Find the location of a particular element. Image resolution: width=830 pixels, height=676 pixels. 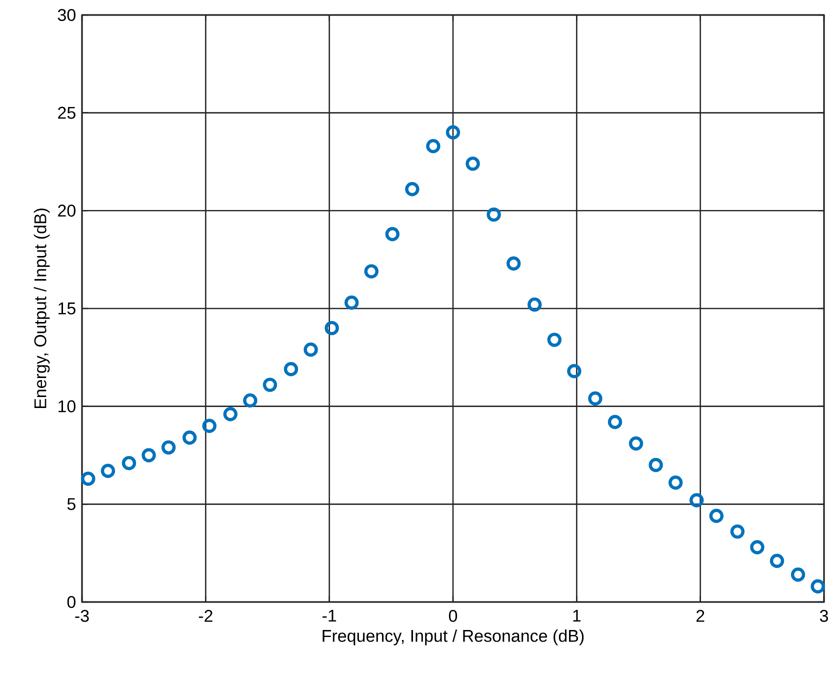

x-tick-label: 2 is located at coordinates (700, 616).